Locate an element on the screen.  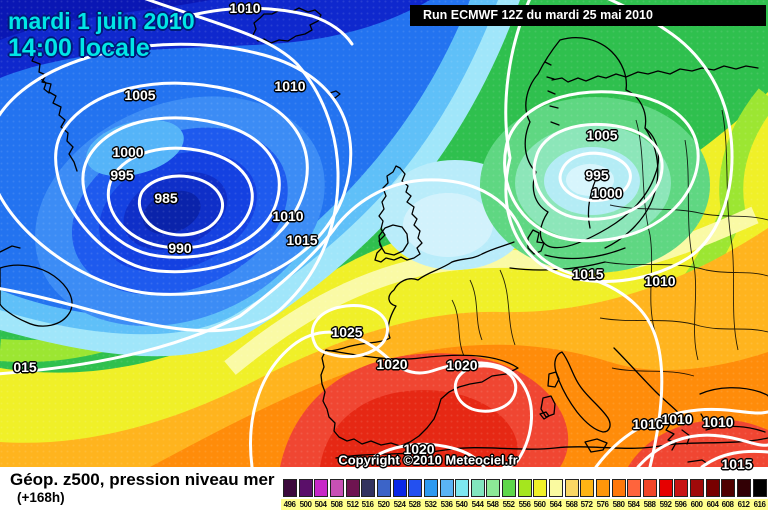
colorbar-value: 496 is located at coordinates (289, 504).